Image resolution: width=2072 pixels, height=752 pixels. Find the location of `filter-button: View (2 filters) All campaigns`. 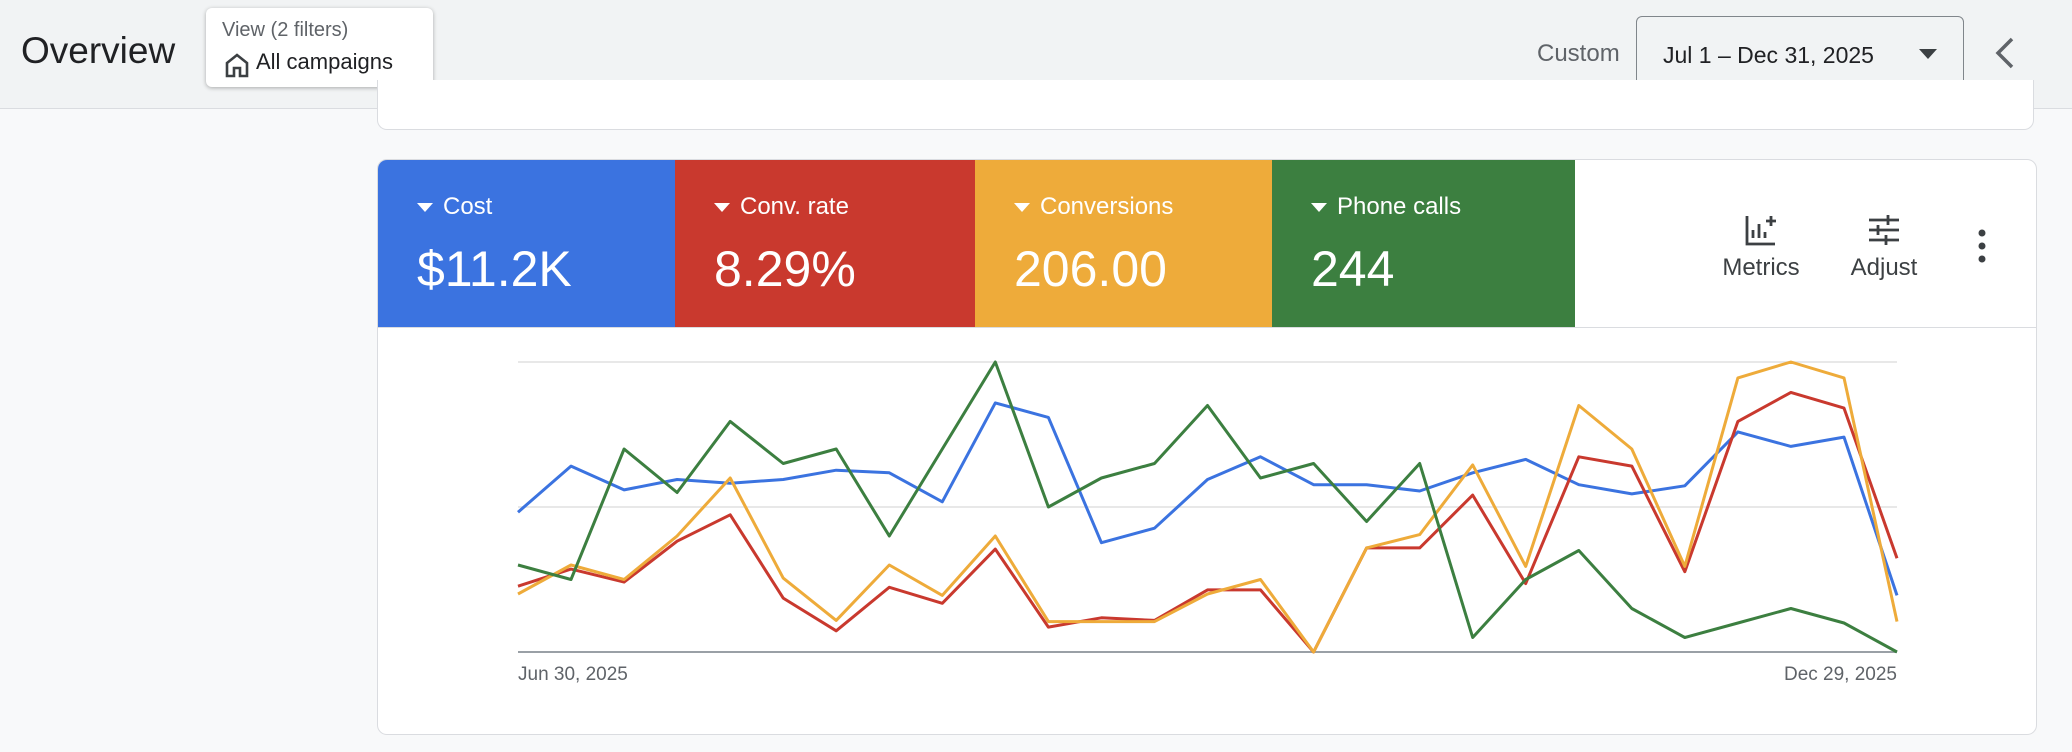

filter-button: View (2 filters) All campaigns is located at coordinates (319, 47).